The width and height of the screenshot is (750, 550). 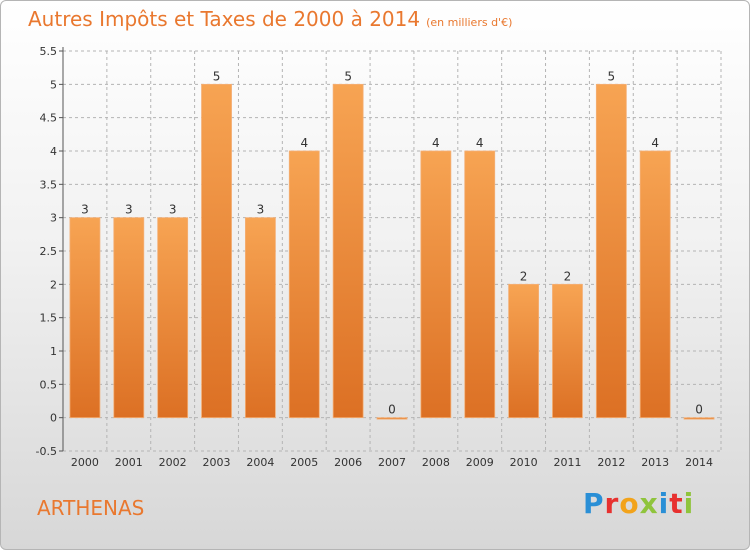 What do you see at coordinates (629, 503) in the screenshot?
I see `logo-letter: o` at bounding box center [629, 503].